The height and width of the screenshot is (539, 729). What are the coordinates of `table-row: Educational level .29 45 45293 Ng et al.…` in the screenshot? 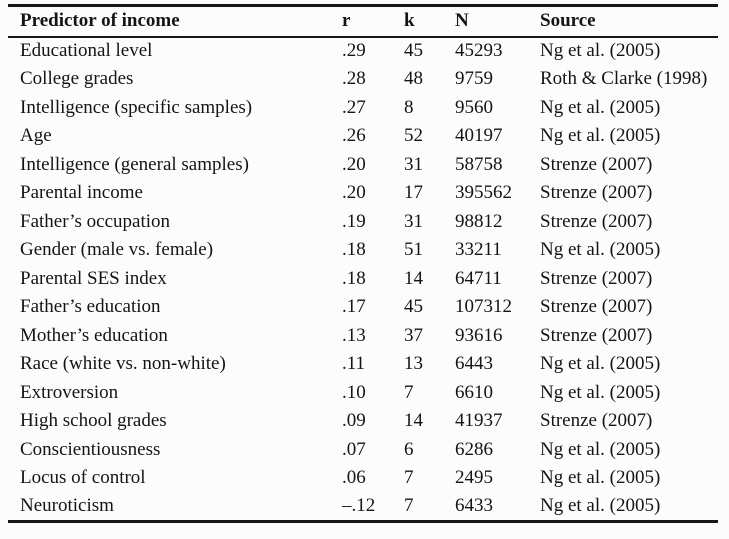 It's located at (363, 51).